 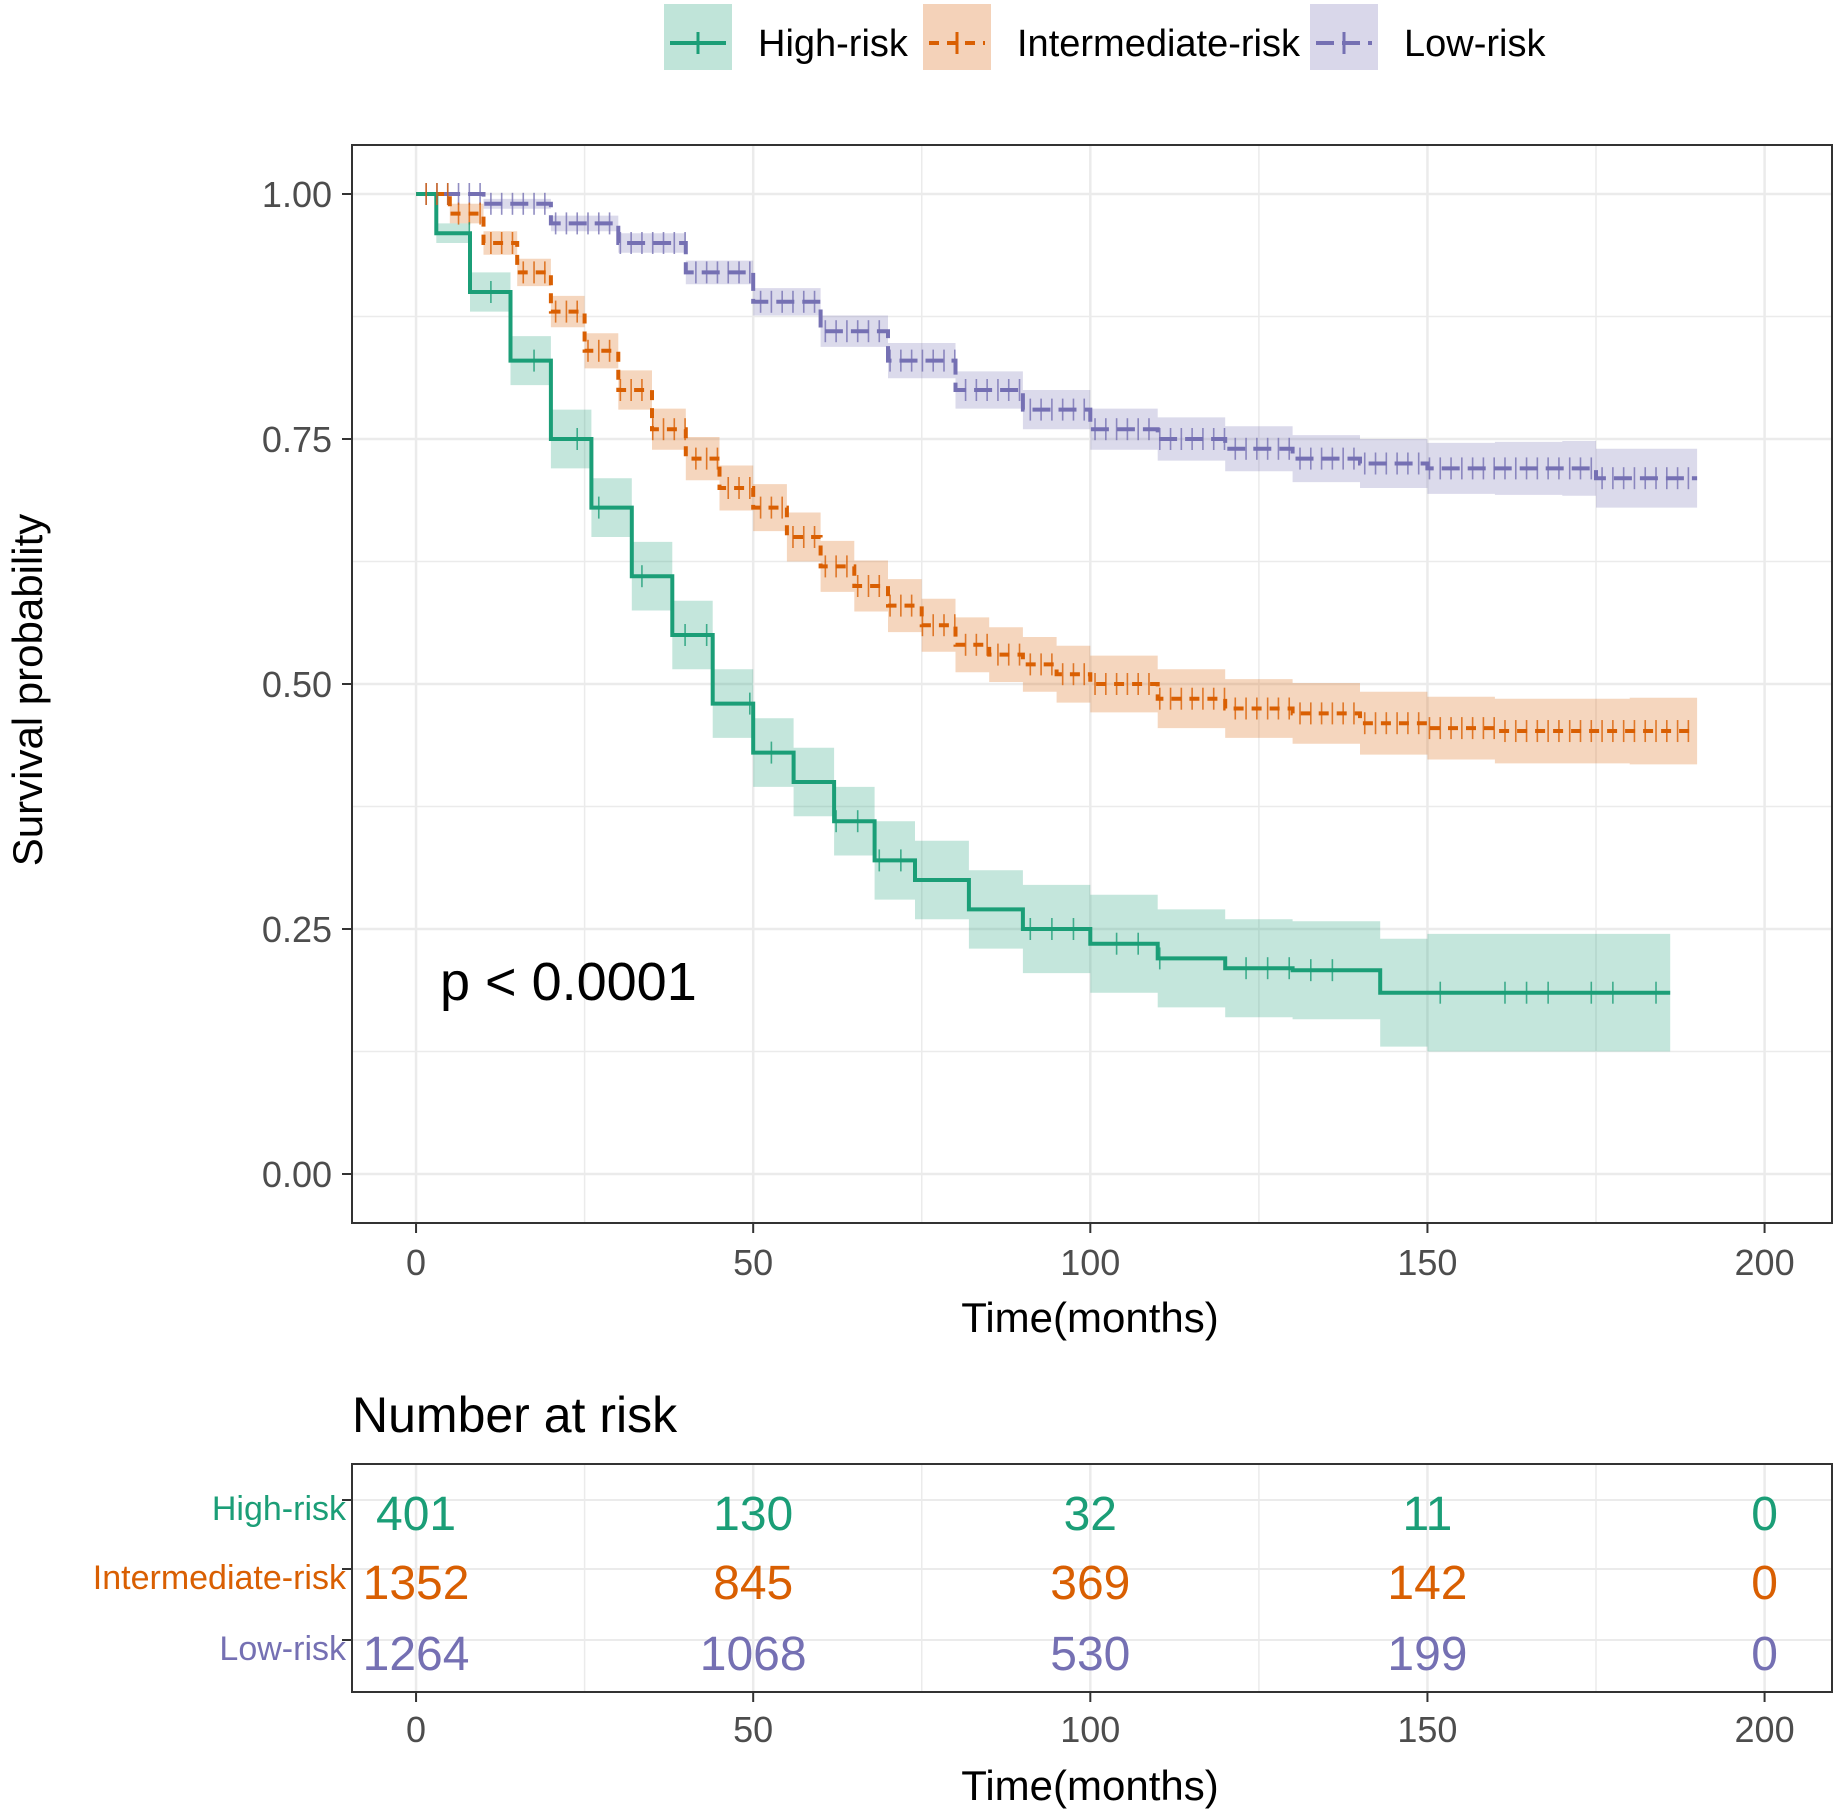 What do you see at coordinates (753, 1262) in the screenshot?
I see `x-tick-label: 50` at bounding box center [753, 1262].